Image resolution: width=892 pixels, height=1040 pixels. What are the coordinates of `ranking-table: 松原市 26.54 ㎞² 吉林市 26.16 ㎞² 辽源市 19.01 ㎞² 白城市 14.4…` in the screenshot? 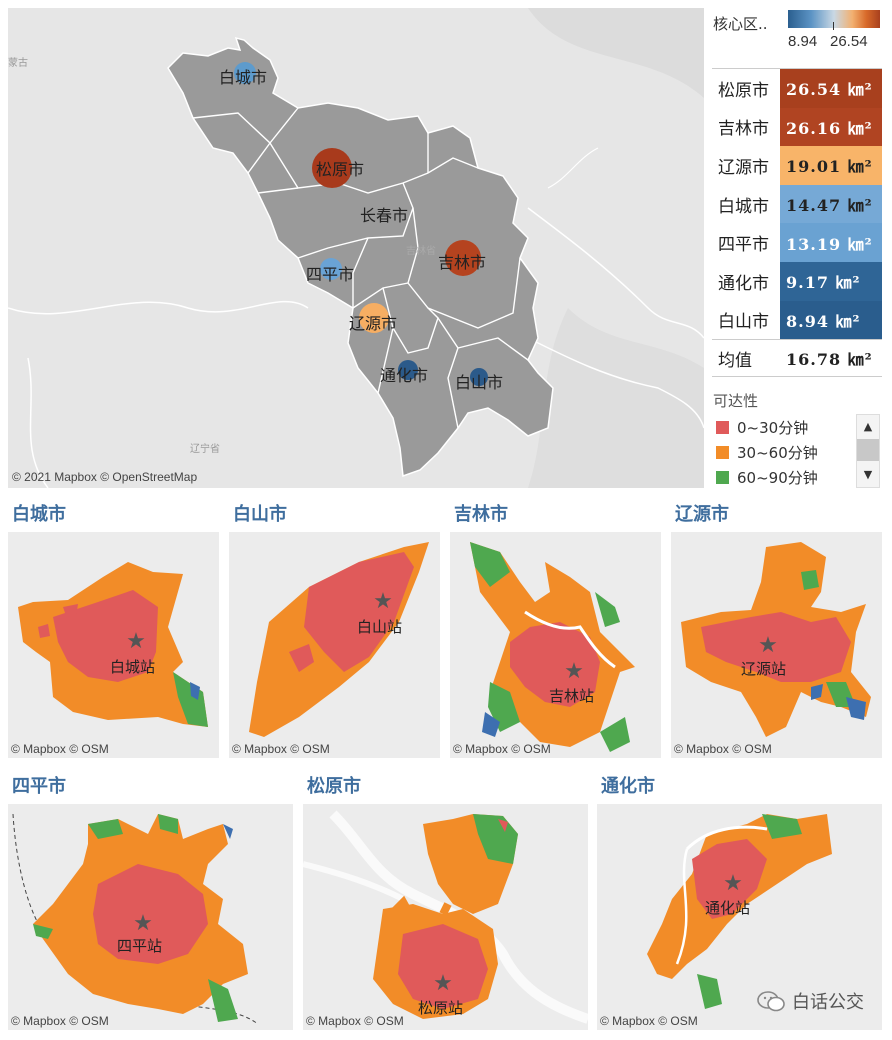 It's located at (797, 223).